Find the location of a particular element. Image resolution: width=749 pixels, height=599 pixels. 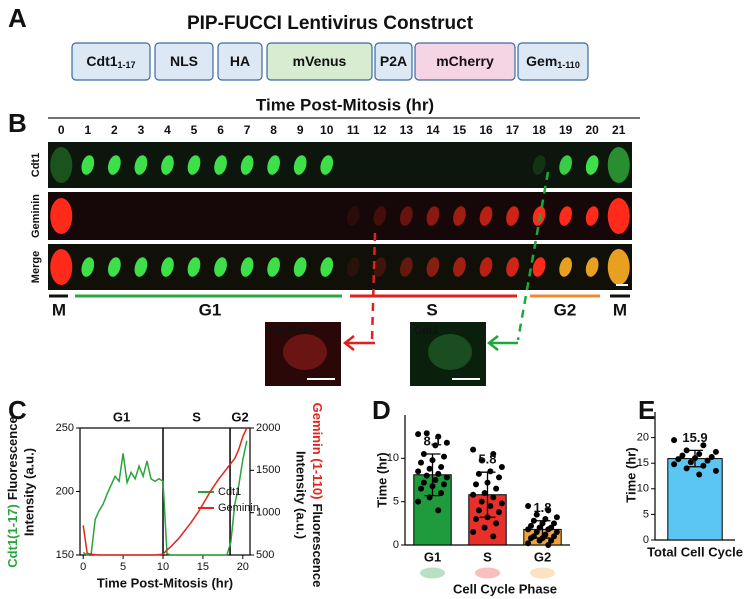

phase-label: M is located at coordinates (620, 309).